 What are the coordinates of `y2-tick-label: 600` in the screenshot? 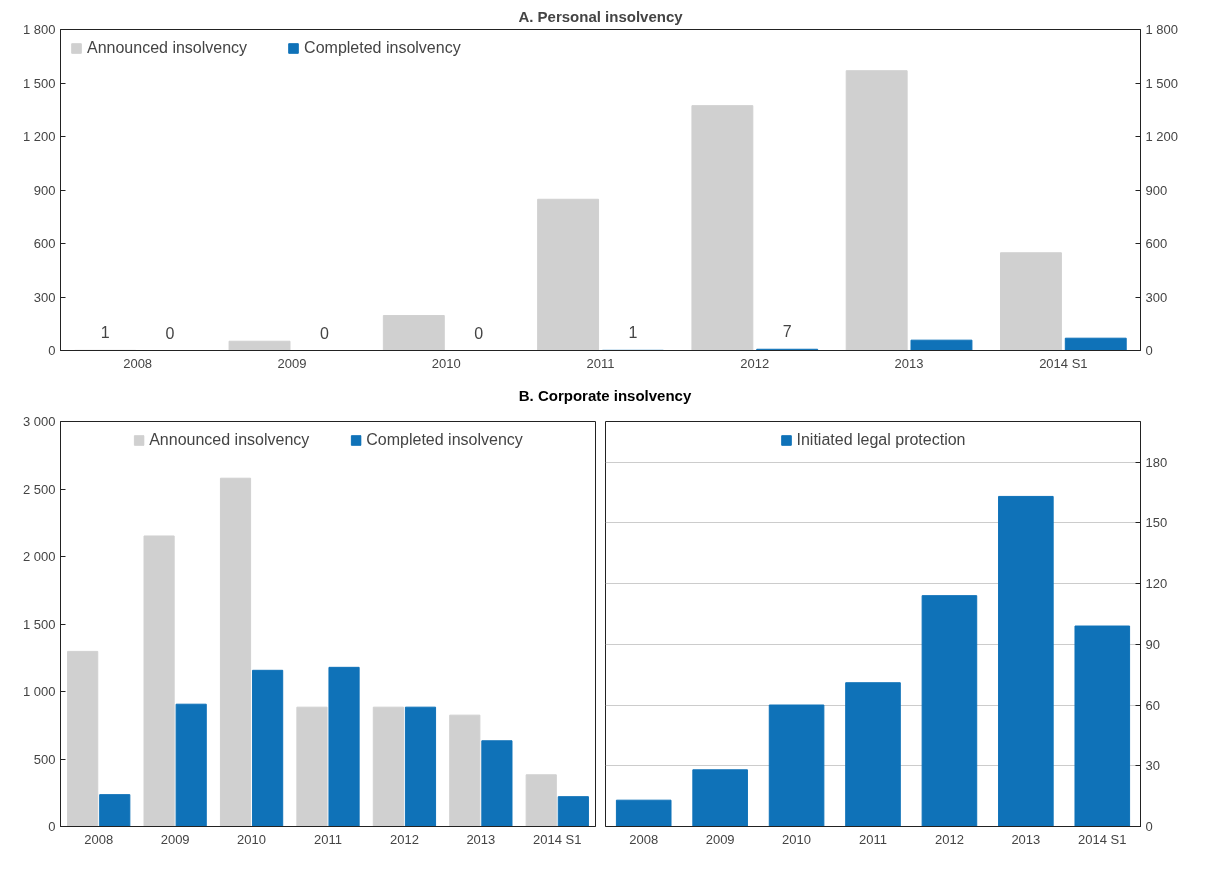 It's located at (1156, 243).